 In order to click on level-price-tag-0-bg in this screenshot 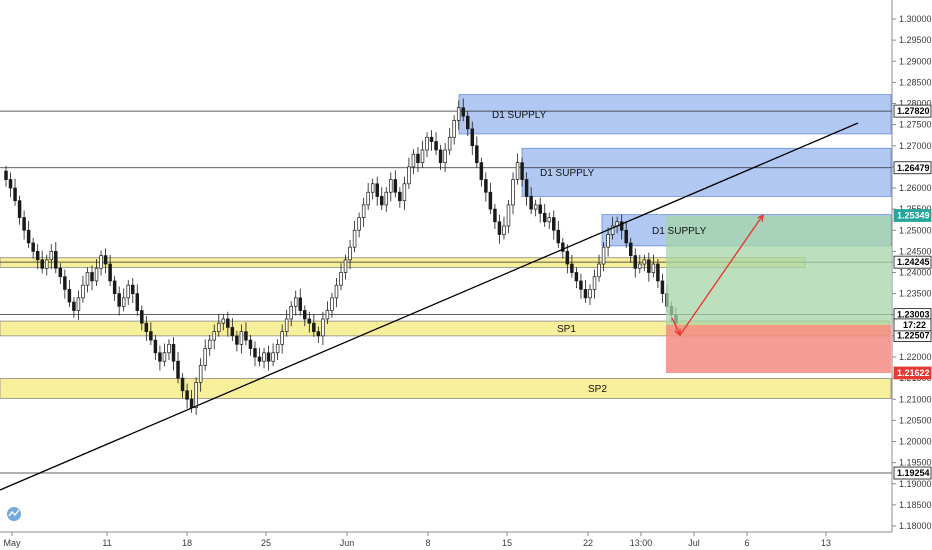, I will do `click(912, 111)`.